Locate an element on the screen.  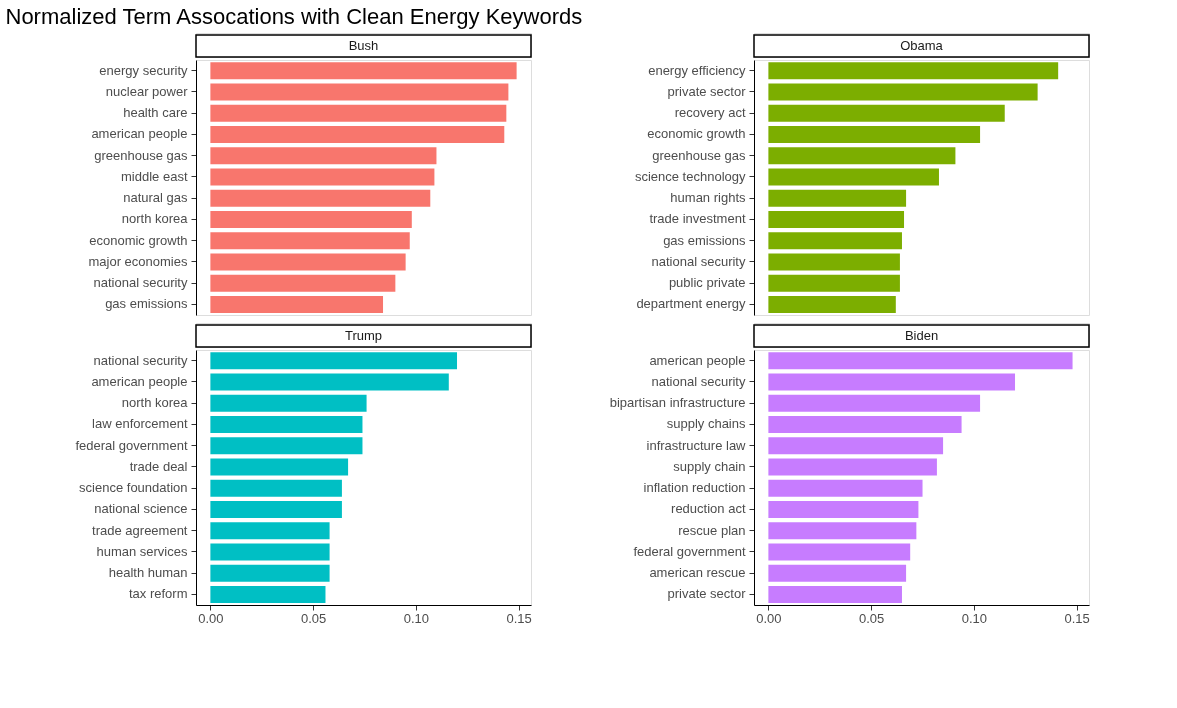
y-tick-label: middle east is located at coordinates (154, 176).